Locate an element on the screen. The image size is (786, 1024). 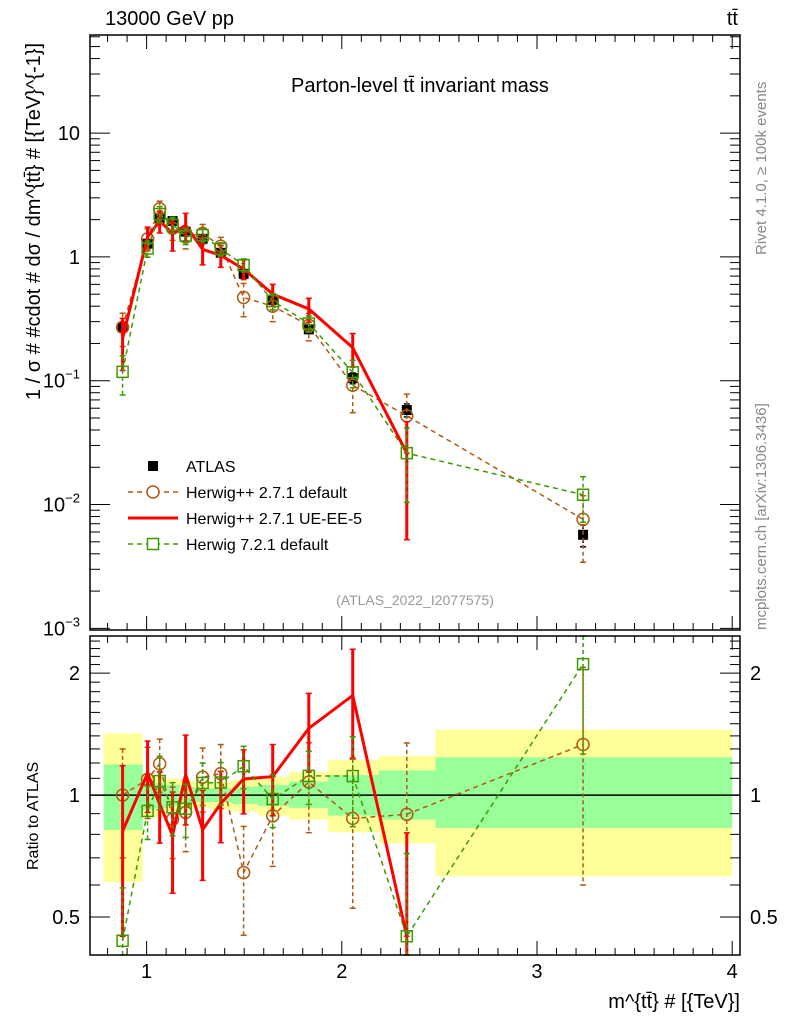
x-axis-label: m^{tt̄} # [{TeV}] is located at coordinates (674, 1002).